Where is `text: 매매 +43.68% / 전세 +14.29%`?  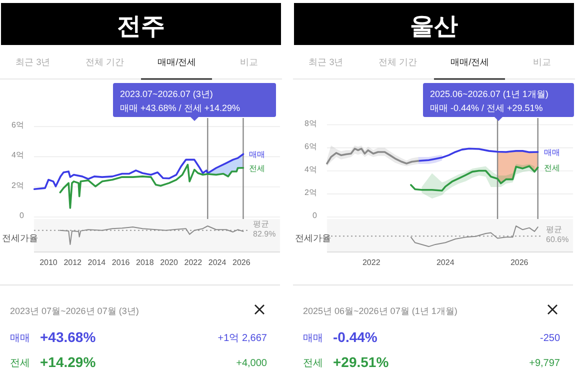
text: 매매 +43.68% / 전세 +14.29% is located at coordinates (180, 108).